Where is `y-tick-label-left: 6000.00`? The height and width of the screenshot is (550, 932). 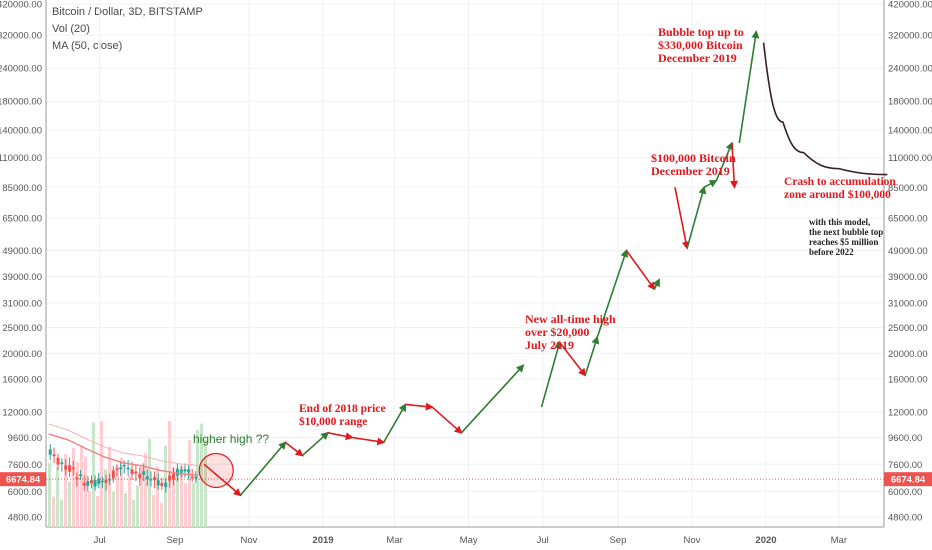
y-tick-label-left: 6000.00 is located at coordinates (25, 492).